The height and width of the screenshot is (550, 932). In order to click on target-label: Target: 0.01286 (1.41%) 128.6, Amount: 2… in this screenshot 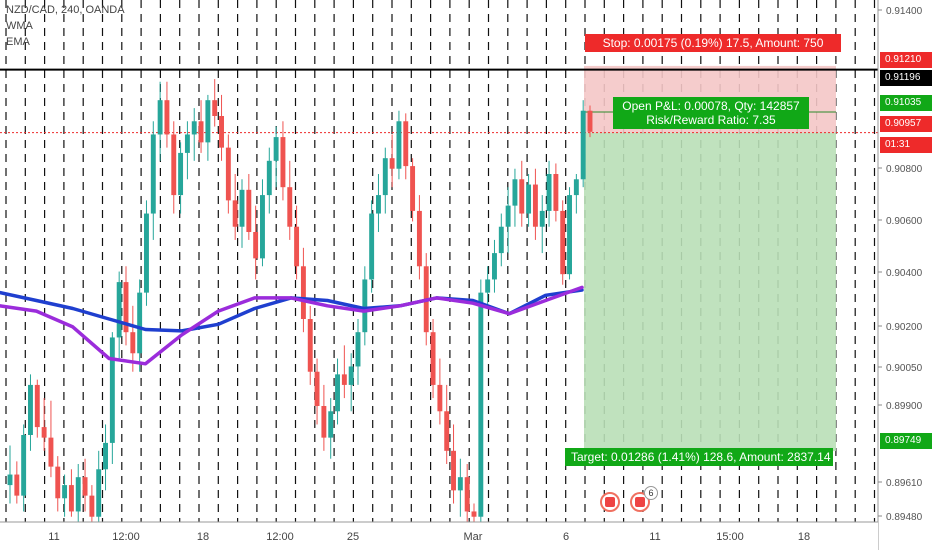, I will do `click(699, 457)`.